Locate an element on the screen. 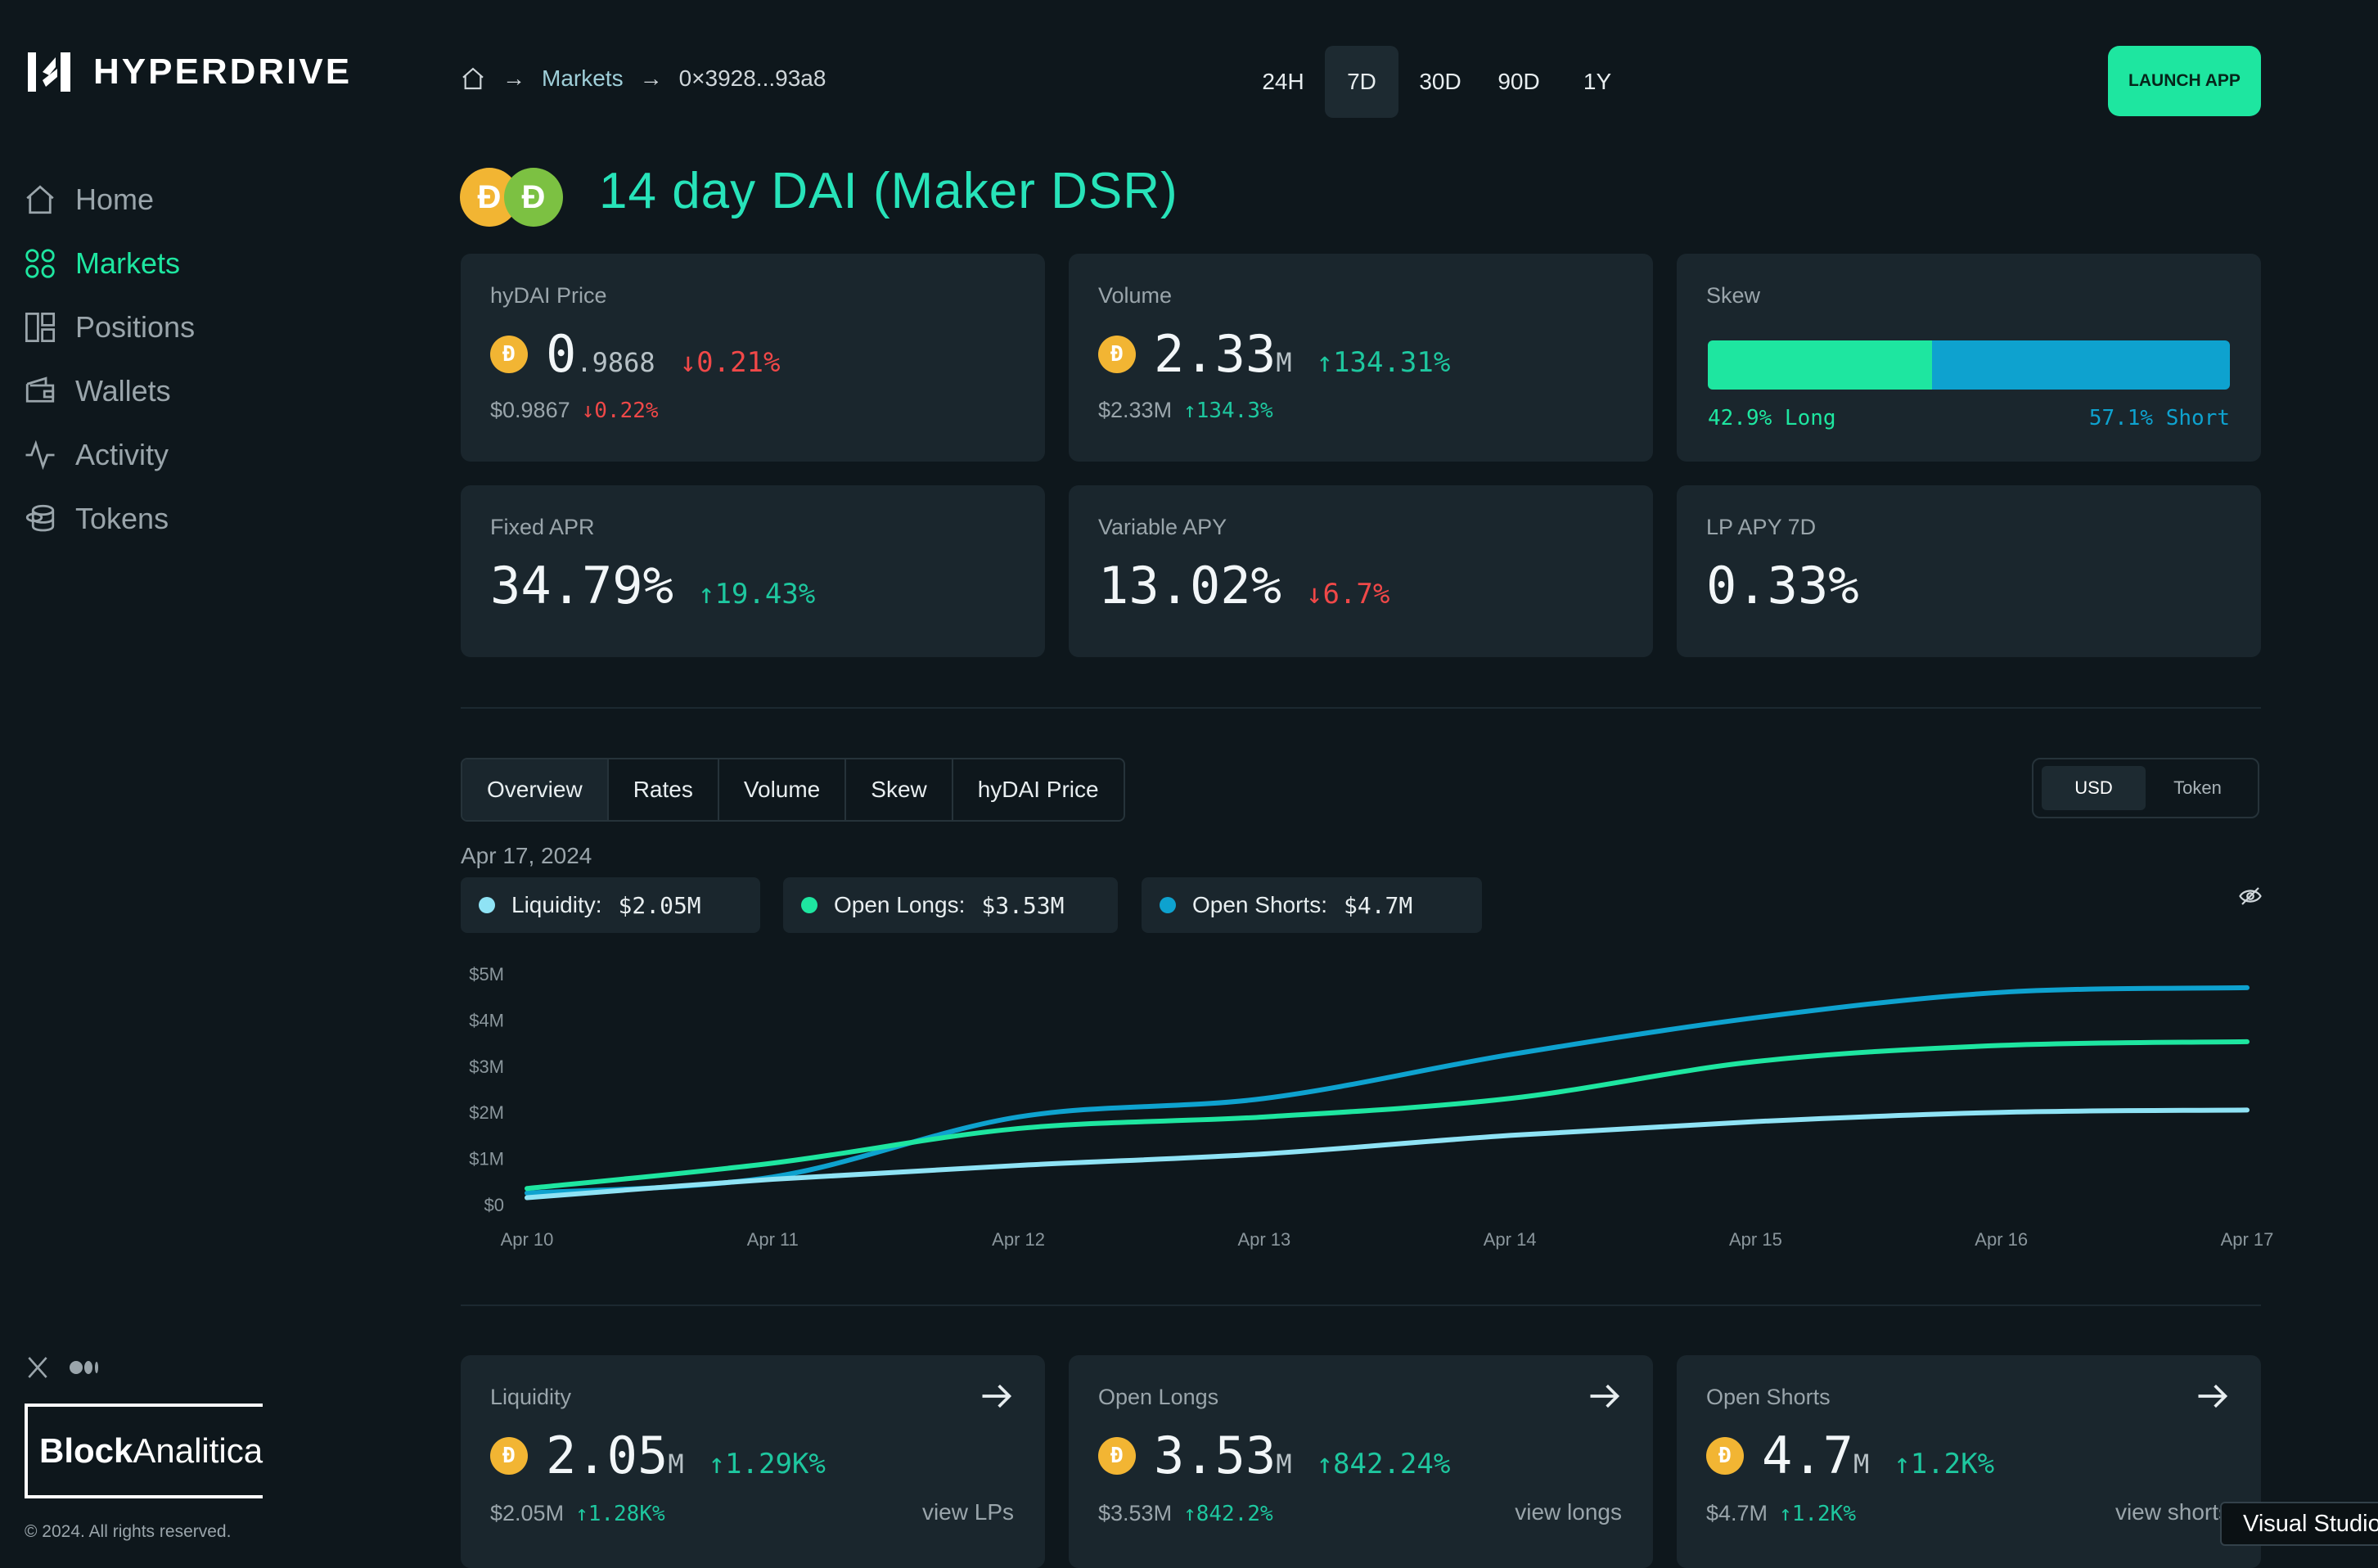 The width and height of the screenshot is (2378, 1568). range-90d: 90D is located at coordinates (1519, 81).